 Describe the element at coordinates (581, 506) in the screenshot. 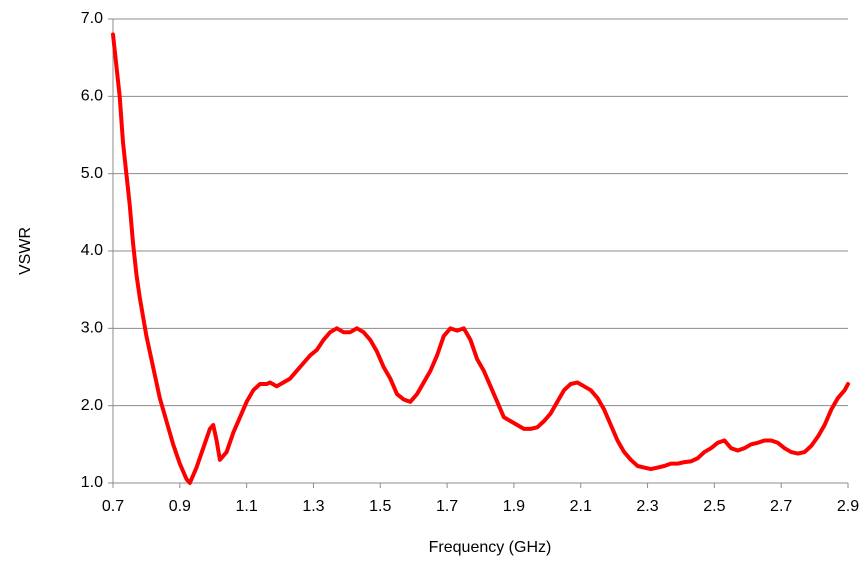

I see `x-tick-label: 2.1` at that location.